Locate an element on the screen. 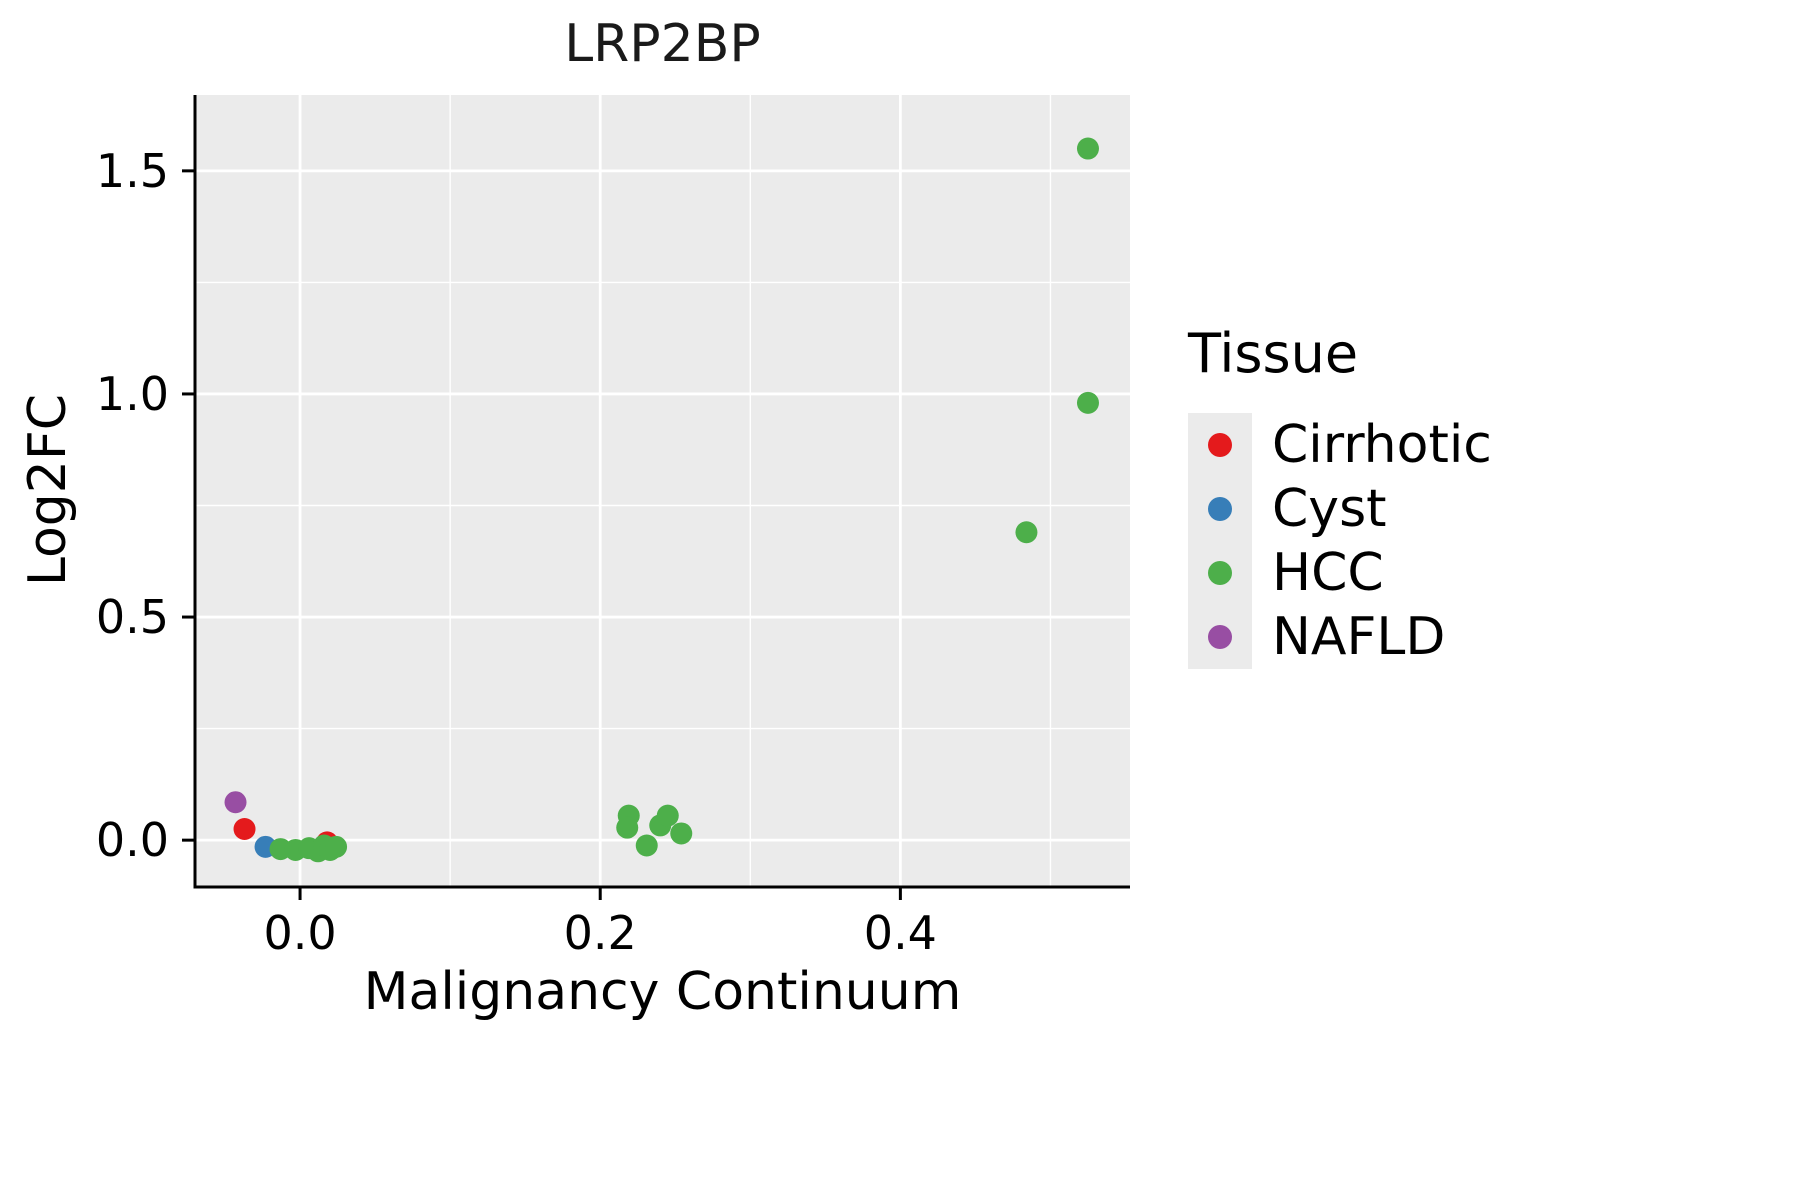 This screenshot has height=1200, width=1800. legend-dot-nafld is located at coordinates (1220, 637).